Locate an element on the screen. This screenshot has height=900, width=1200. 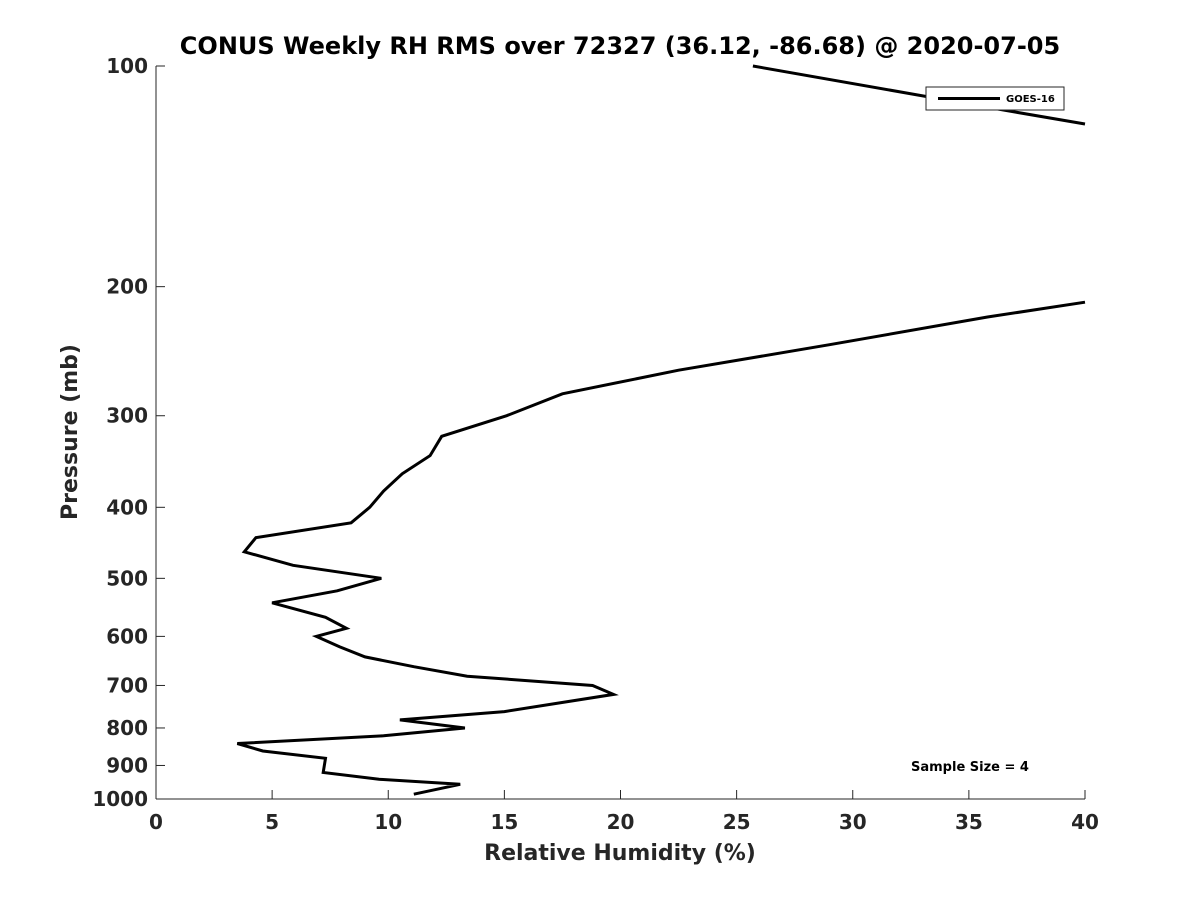
x-tick-label: 5 is located at coordinates (272, 822).